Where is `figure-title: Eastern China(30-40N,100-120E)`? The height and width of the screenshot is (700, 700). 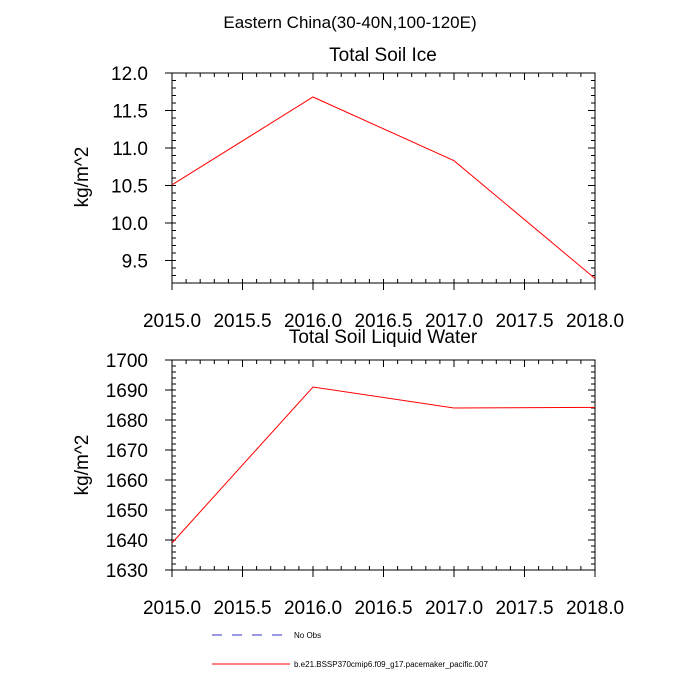
figure-title: Eastern China(30-40N,100-120E) is located at coordinates (349, 22).